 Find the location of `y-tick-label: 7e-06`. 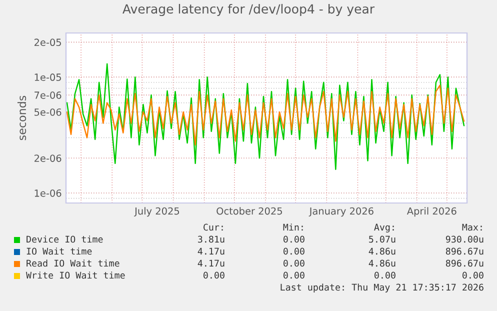

y-tick-label: 7e-06 is located at coordinates (48, 95).